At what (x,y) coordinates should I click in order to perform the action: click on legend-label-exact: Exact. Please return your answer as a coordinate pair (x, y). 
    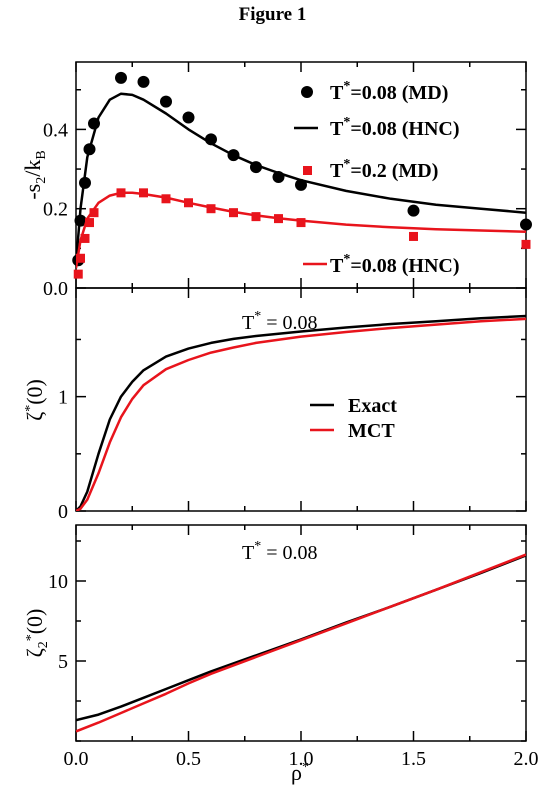
    Looking at the image, I should click on (372, 406).